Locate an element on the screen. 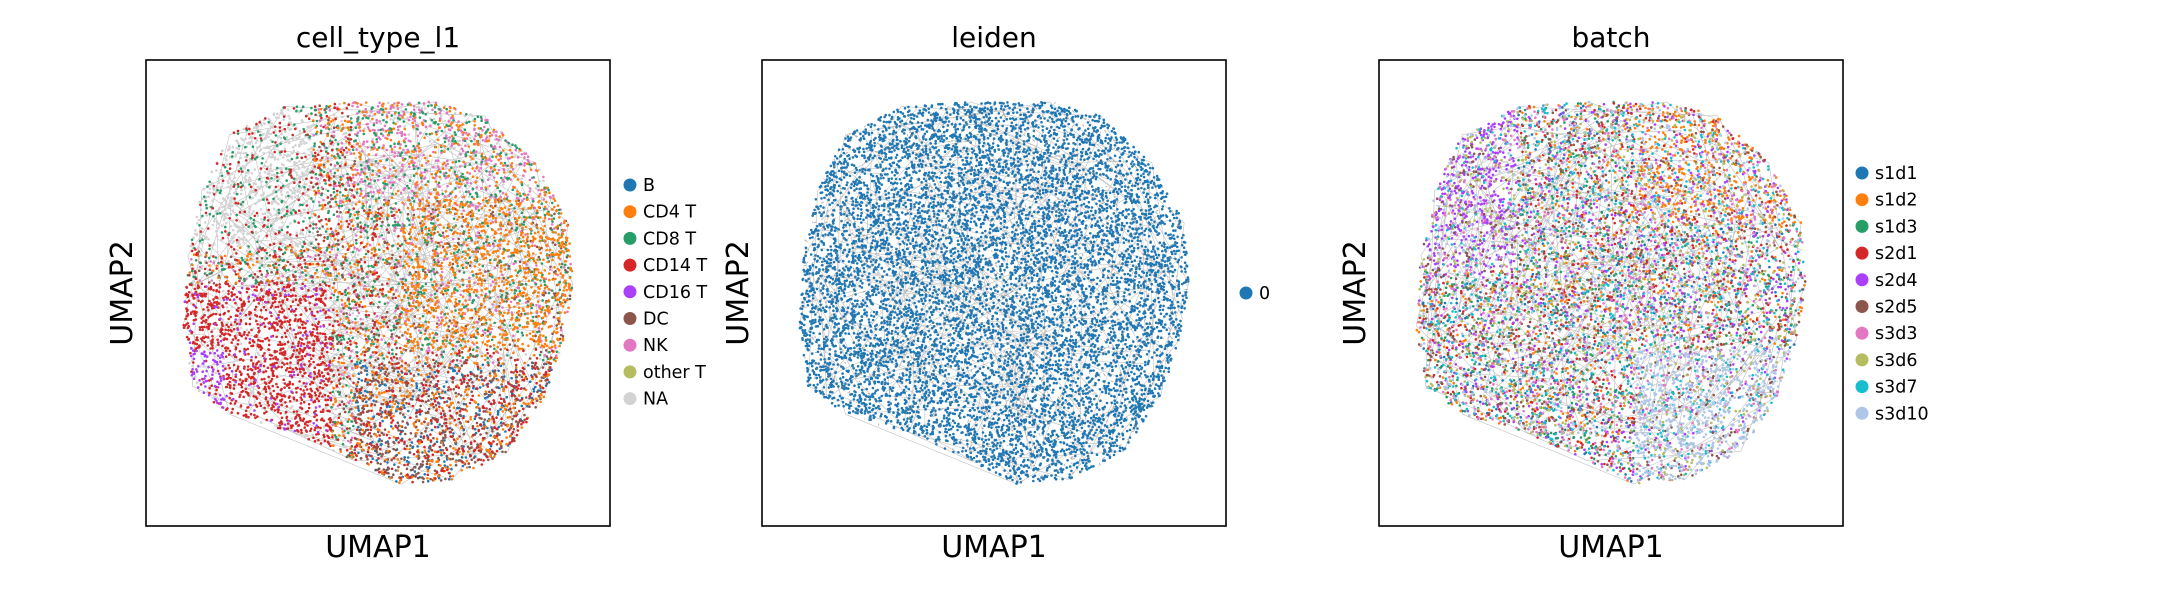  legend-item: DC is located at coordinates (646, 320).